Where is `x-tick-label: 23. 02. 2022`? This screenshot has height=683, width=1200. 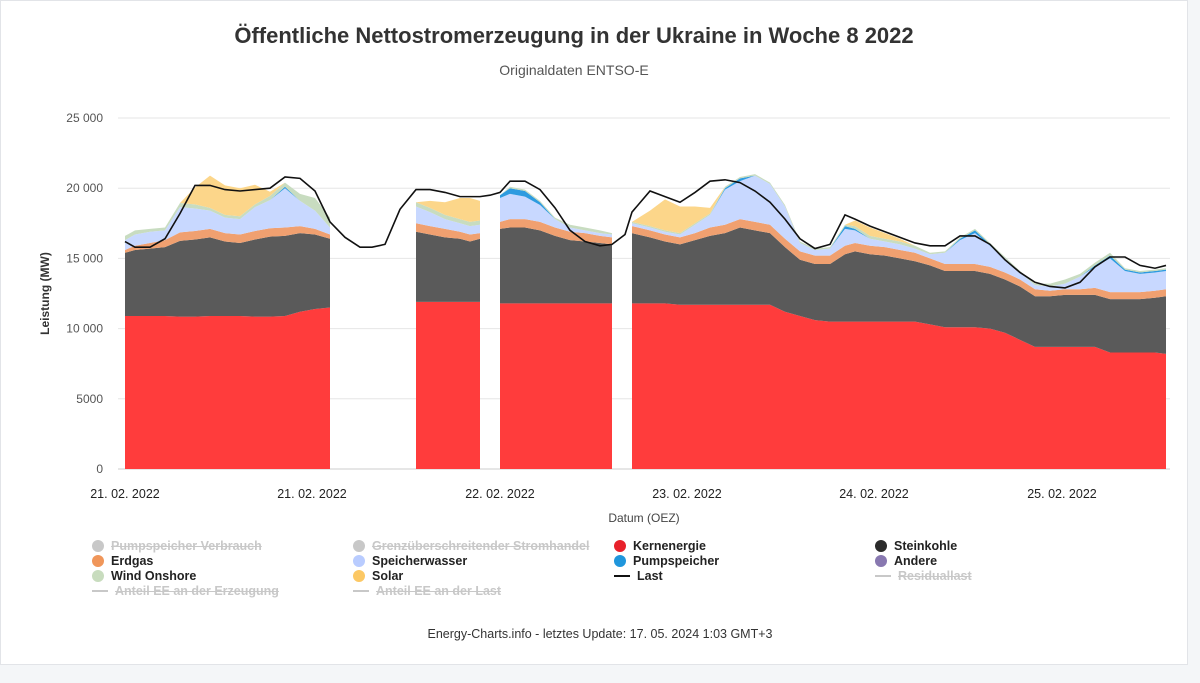 x-tick-label: 23. 02. 2022 is located at coordinates (687, 494).